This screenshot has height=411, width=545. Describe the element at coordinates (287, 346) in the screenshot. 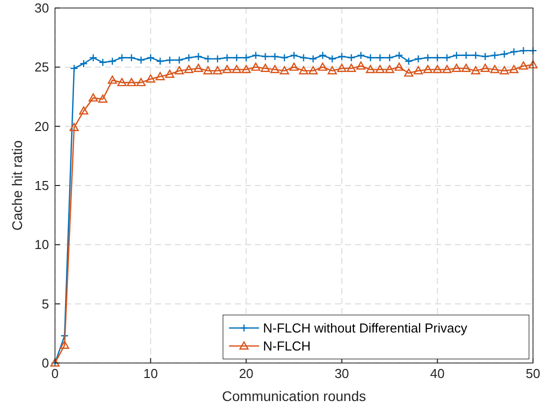

I see `legend-label: N-FLCH` at that location.